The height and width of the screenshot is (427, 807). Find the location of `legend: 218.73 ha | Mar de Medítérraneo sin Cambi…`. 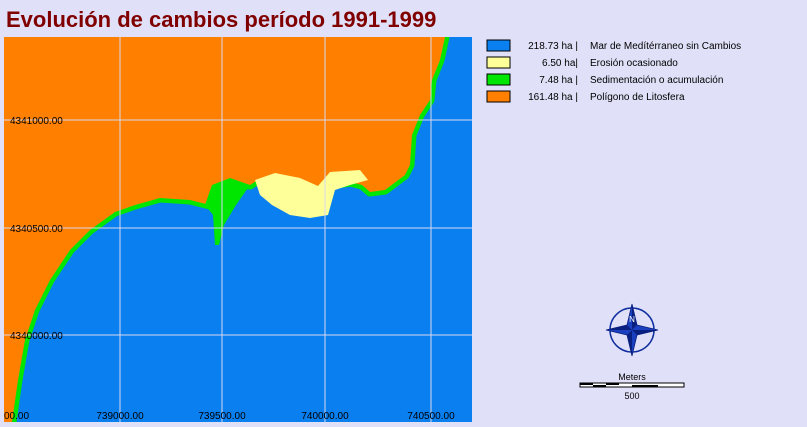

legend: 218.73 ha | Mar de Medítérraneo sin Cambi… is located at coordinates (613, 71).